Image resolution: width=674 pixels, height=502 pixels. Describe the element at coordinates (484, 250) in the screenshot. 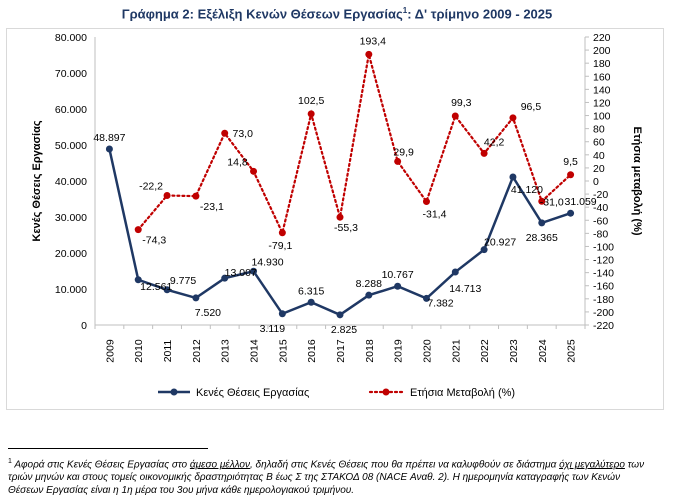

I see `vacancies-point-2022` at that location.